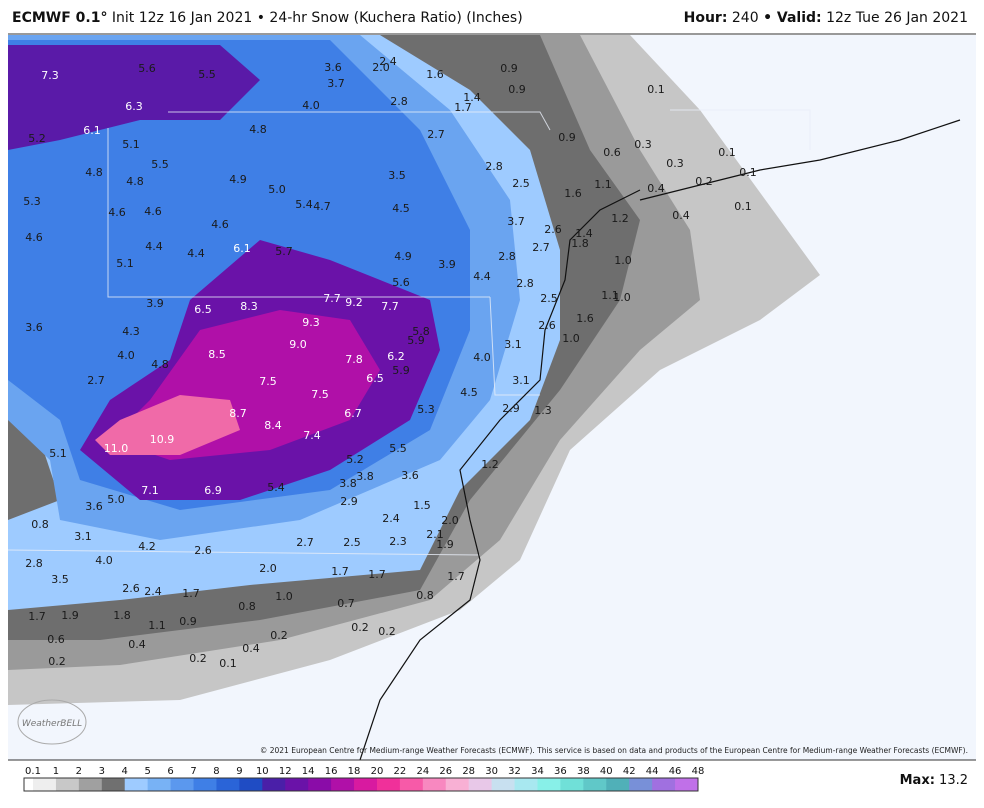 This screenshot has width=984, height=808. Describe the element at coordinates (228, 663) in the screenshot. I see `snow-amount-label: 0.1` at that location.